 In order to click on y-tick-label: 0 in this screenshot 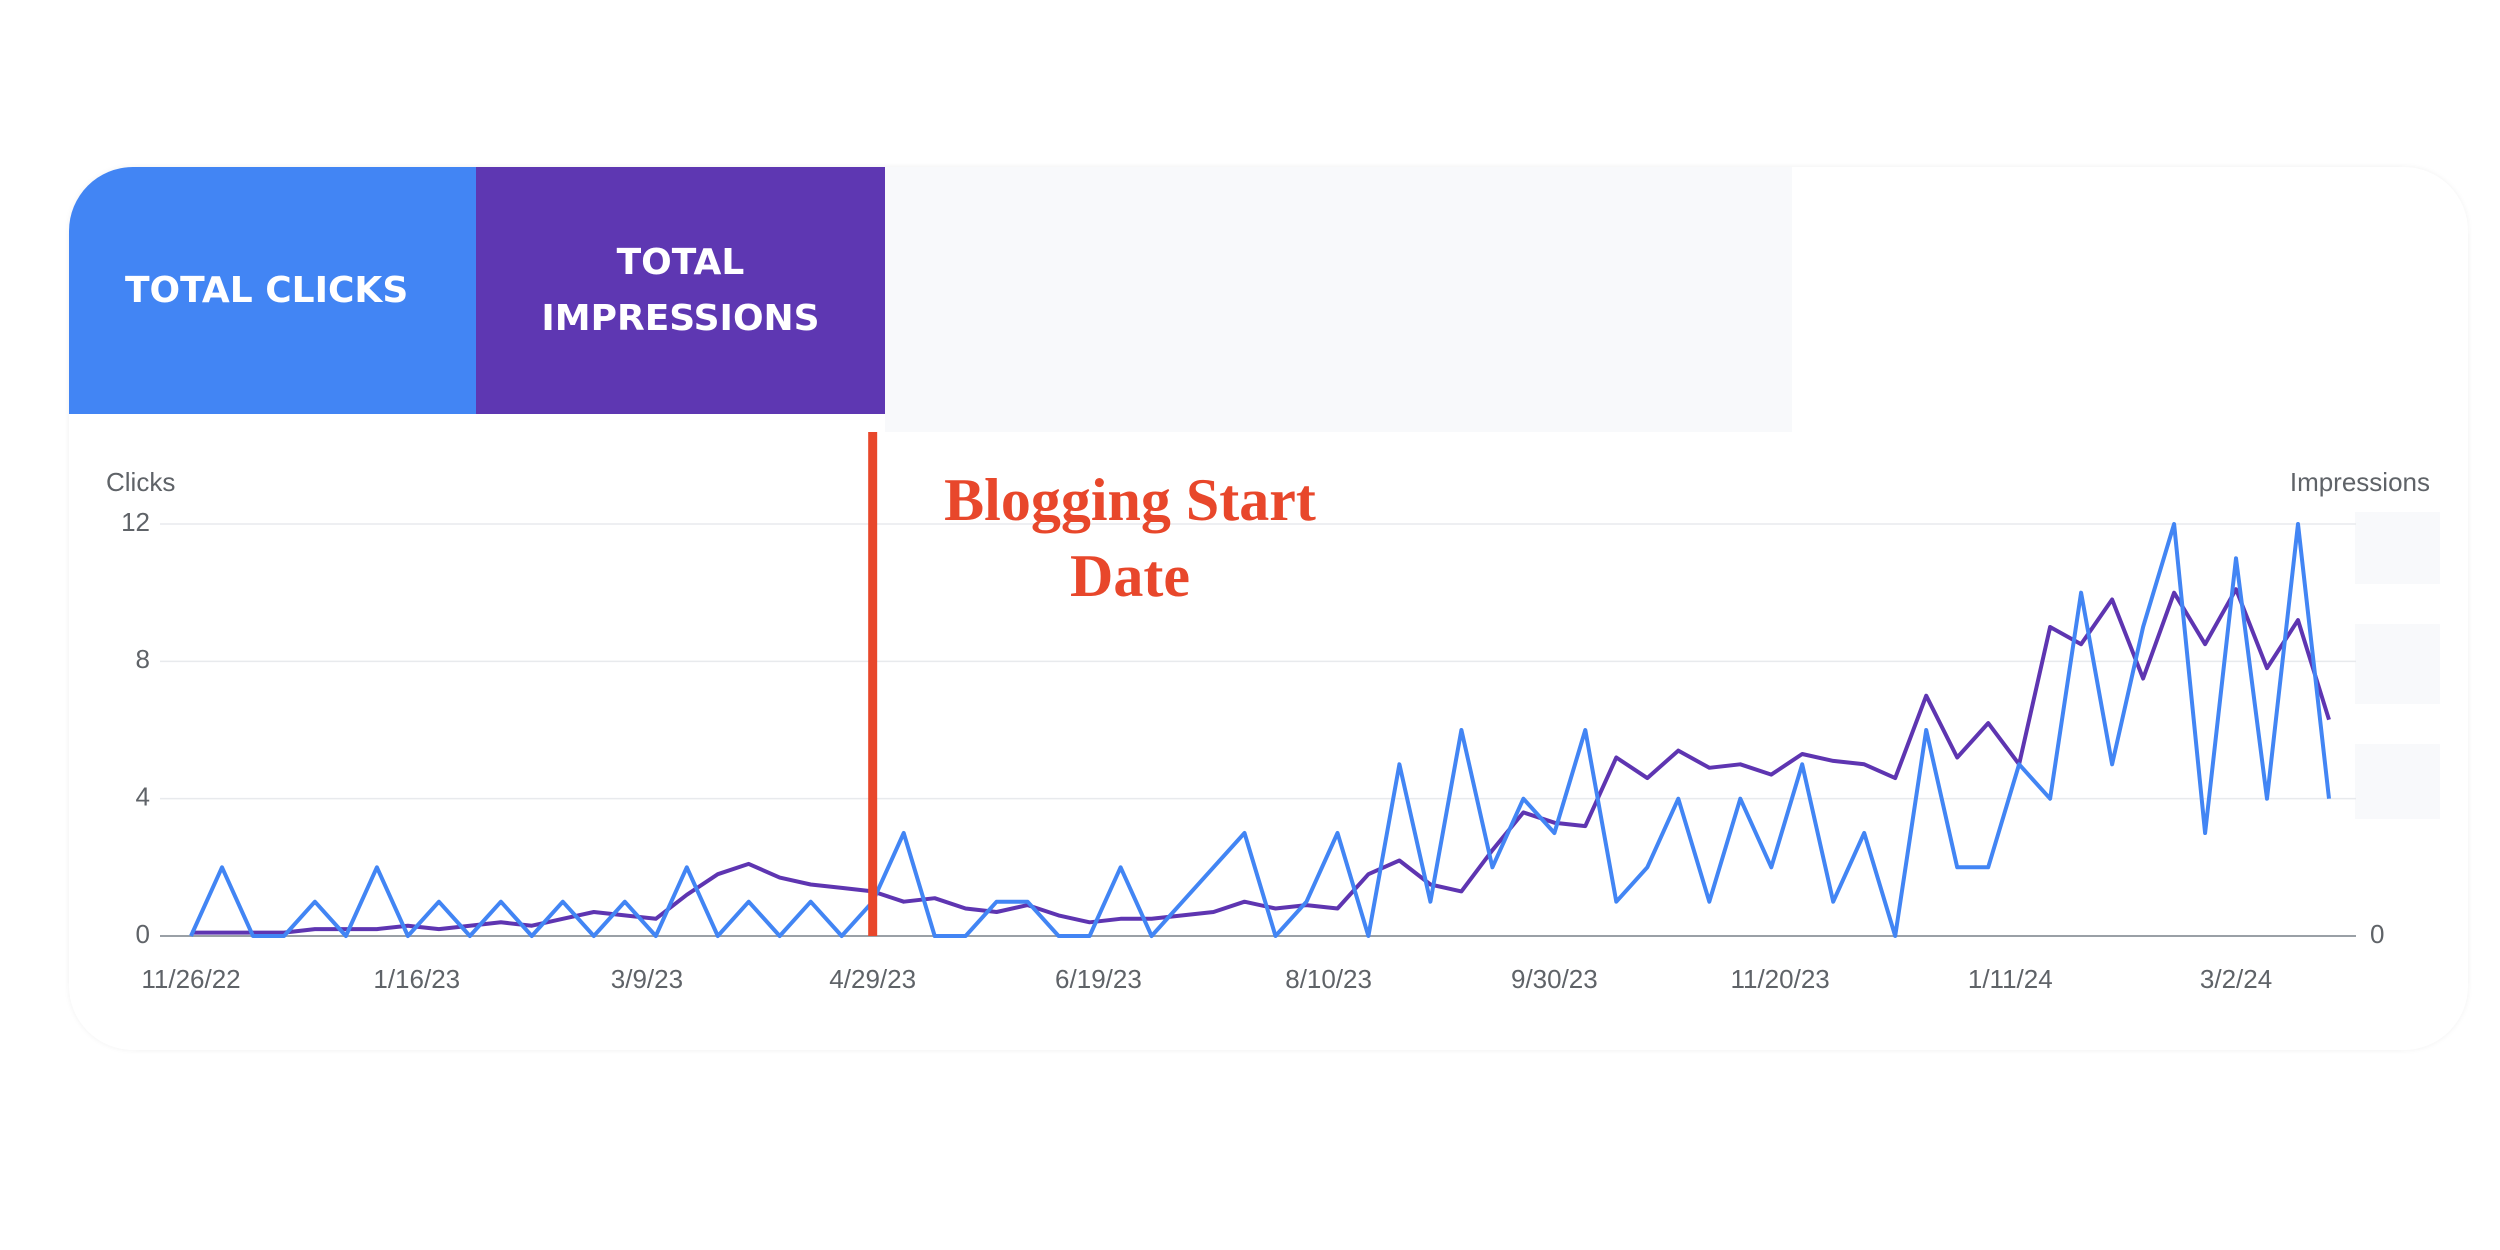, I will do `click(143, 934)`.